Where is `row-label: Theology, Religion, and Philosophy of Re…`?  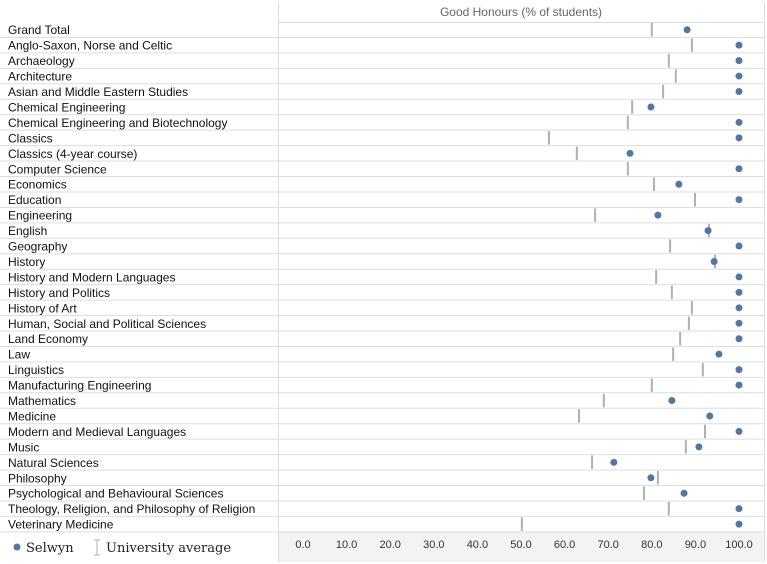
row-label: Theology, Religion, and Philosophy of Re… is located at coordinates (131, 509).